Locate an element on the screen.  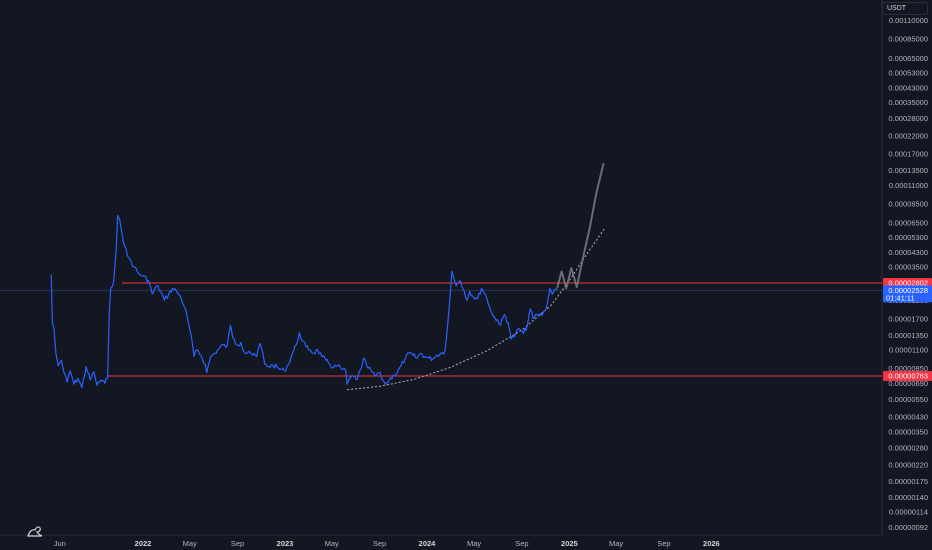
y-tick-label: 0.00000175 is located at coordinates (908, 481).